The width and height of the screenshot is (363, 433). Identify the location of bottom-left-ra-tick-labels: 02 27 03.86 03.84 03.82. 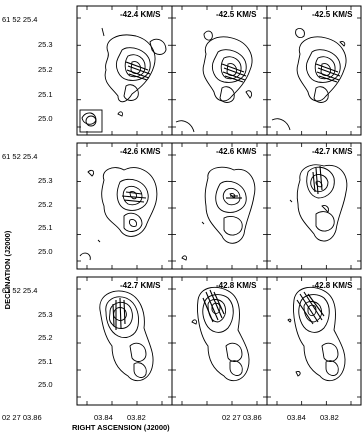
(74, 417).